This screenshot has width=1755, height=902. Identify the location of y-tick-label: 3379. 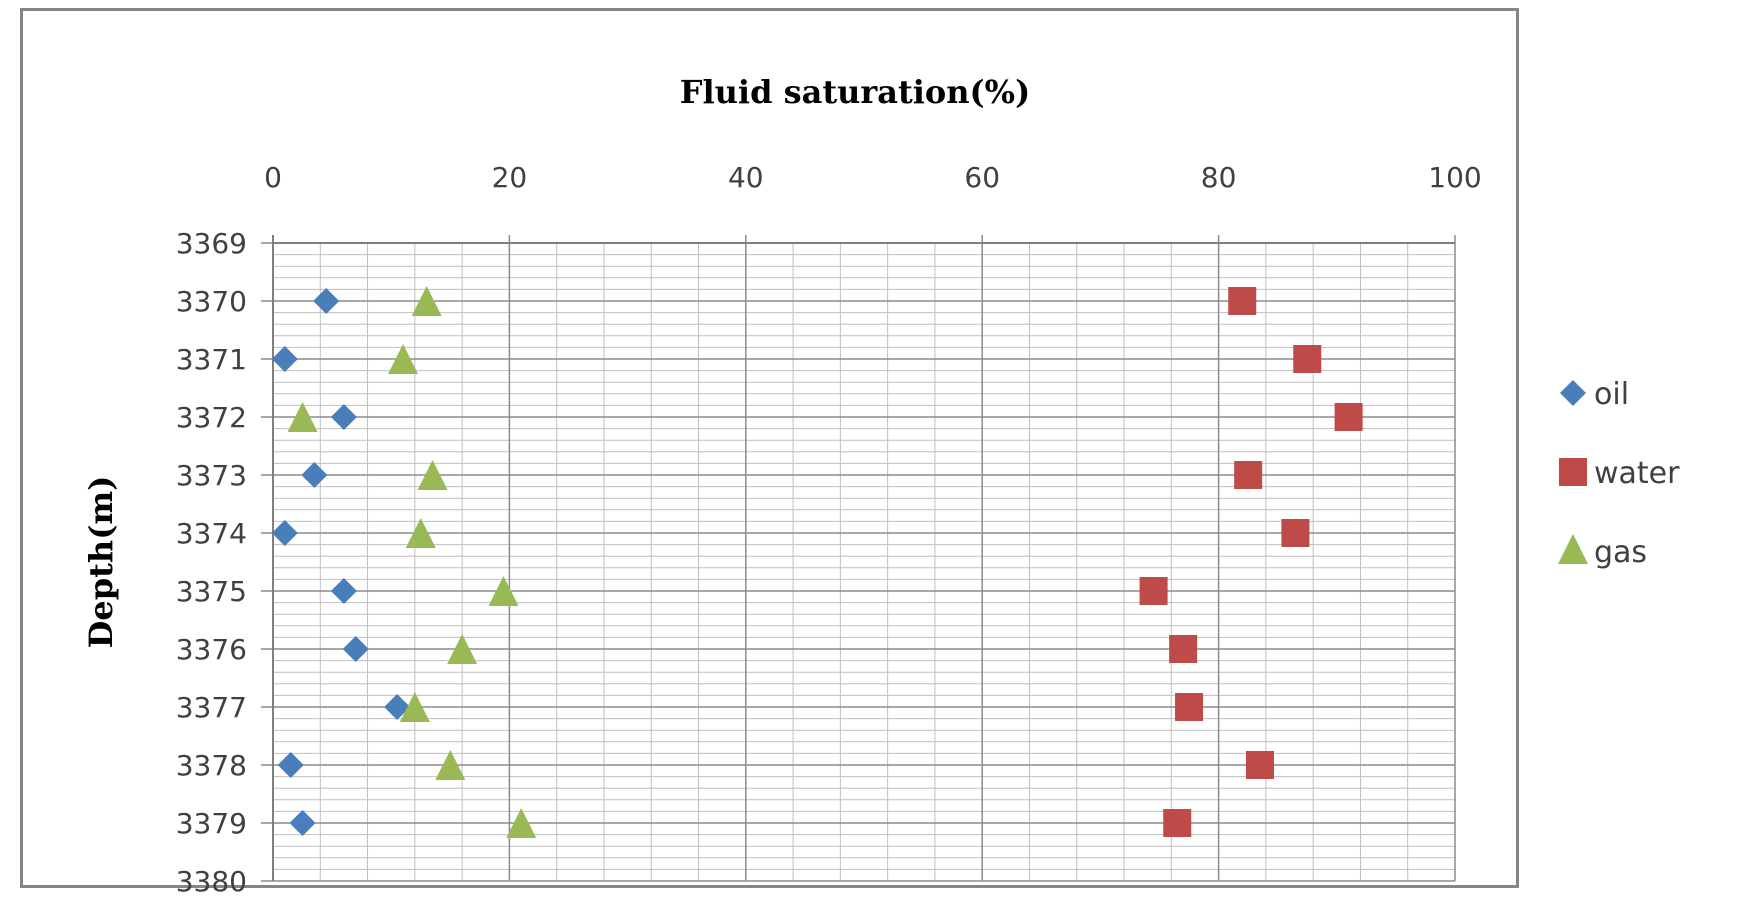
(211, 823).